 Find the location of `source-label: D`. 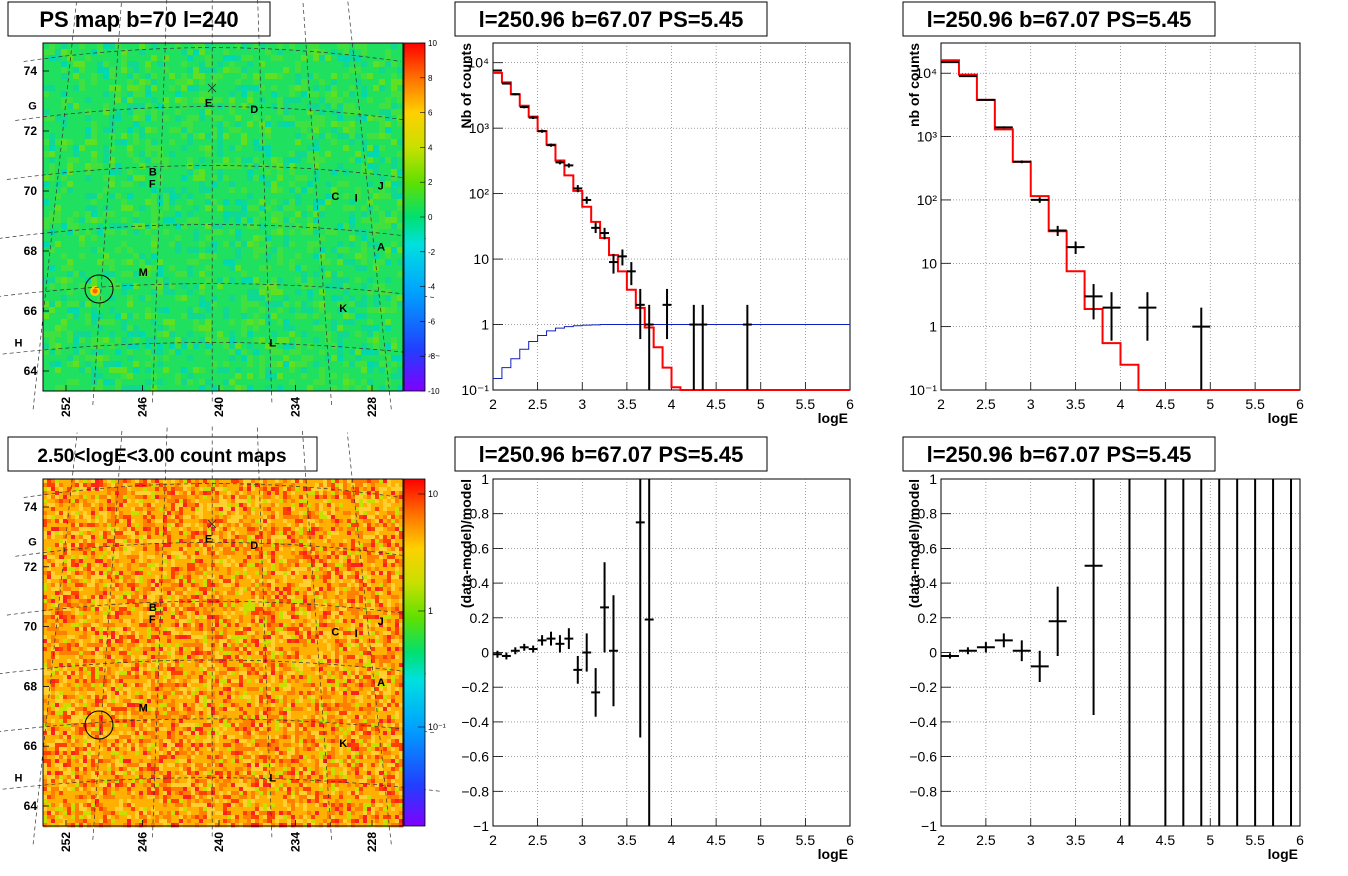

source-label: D is located at coordinates (254, 110).